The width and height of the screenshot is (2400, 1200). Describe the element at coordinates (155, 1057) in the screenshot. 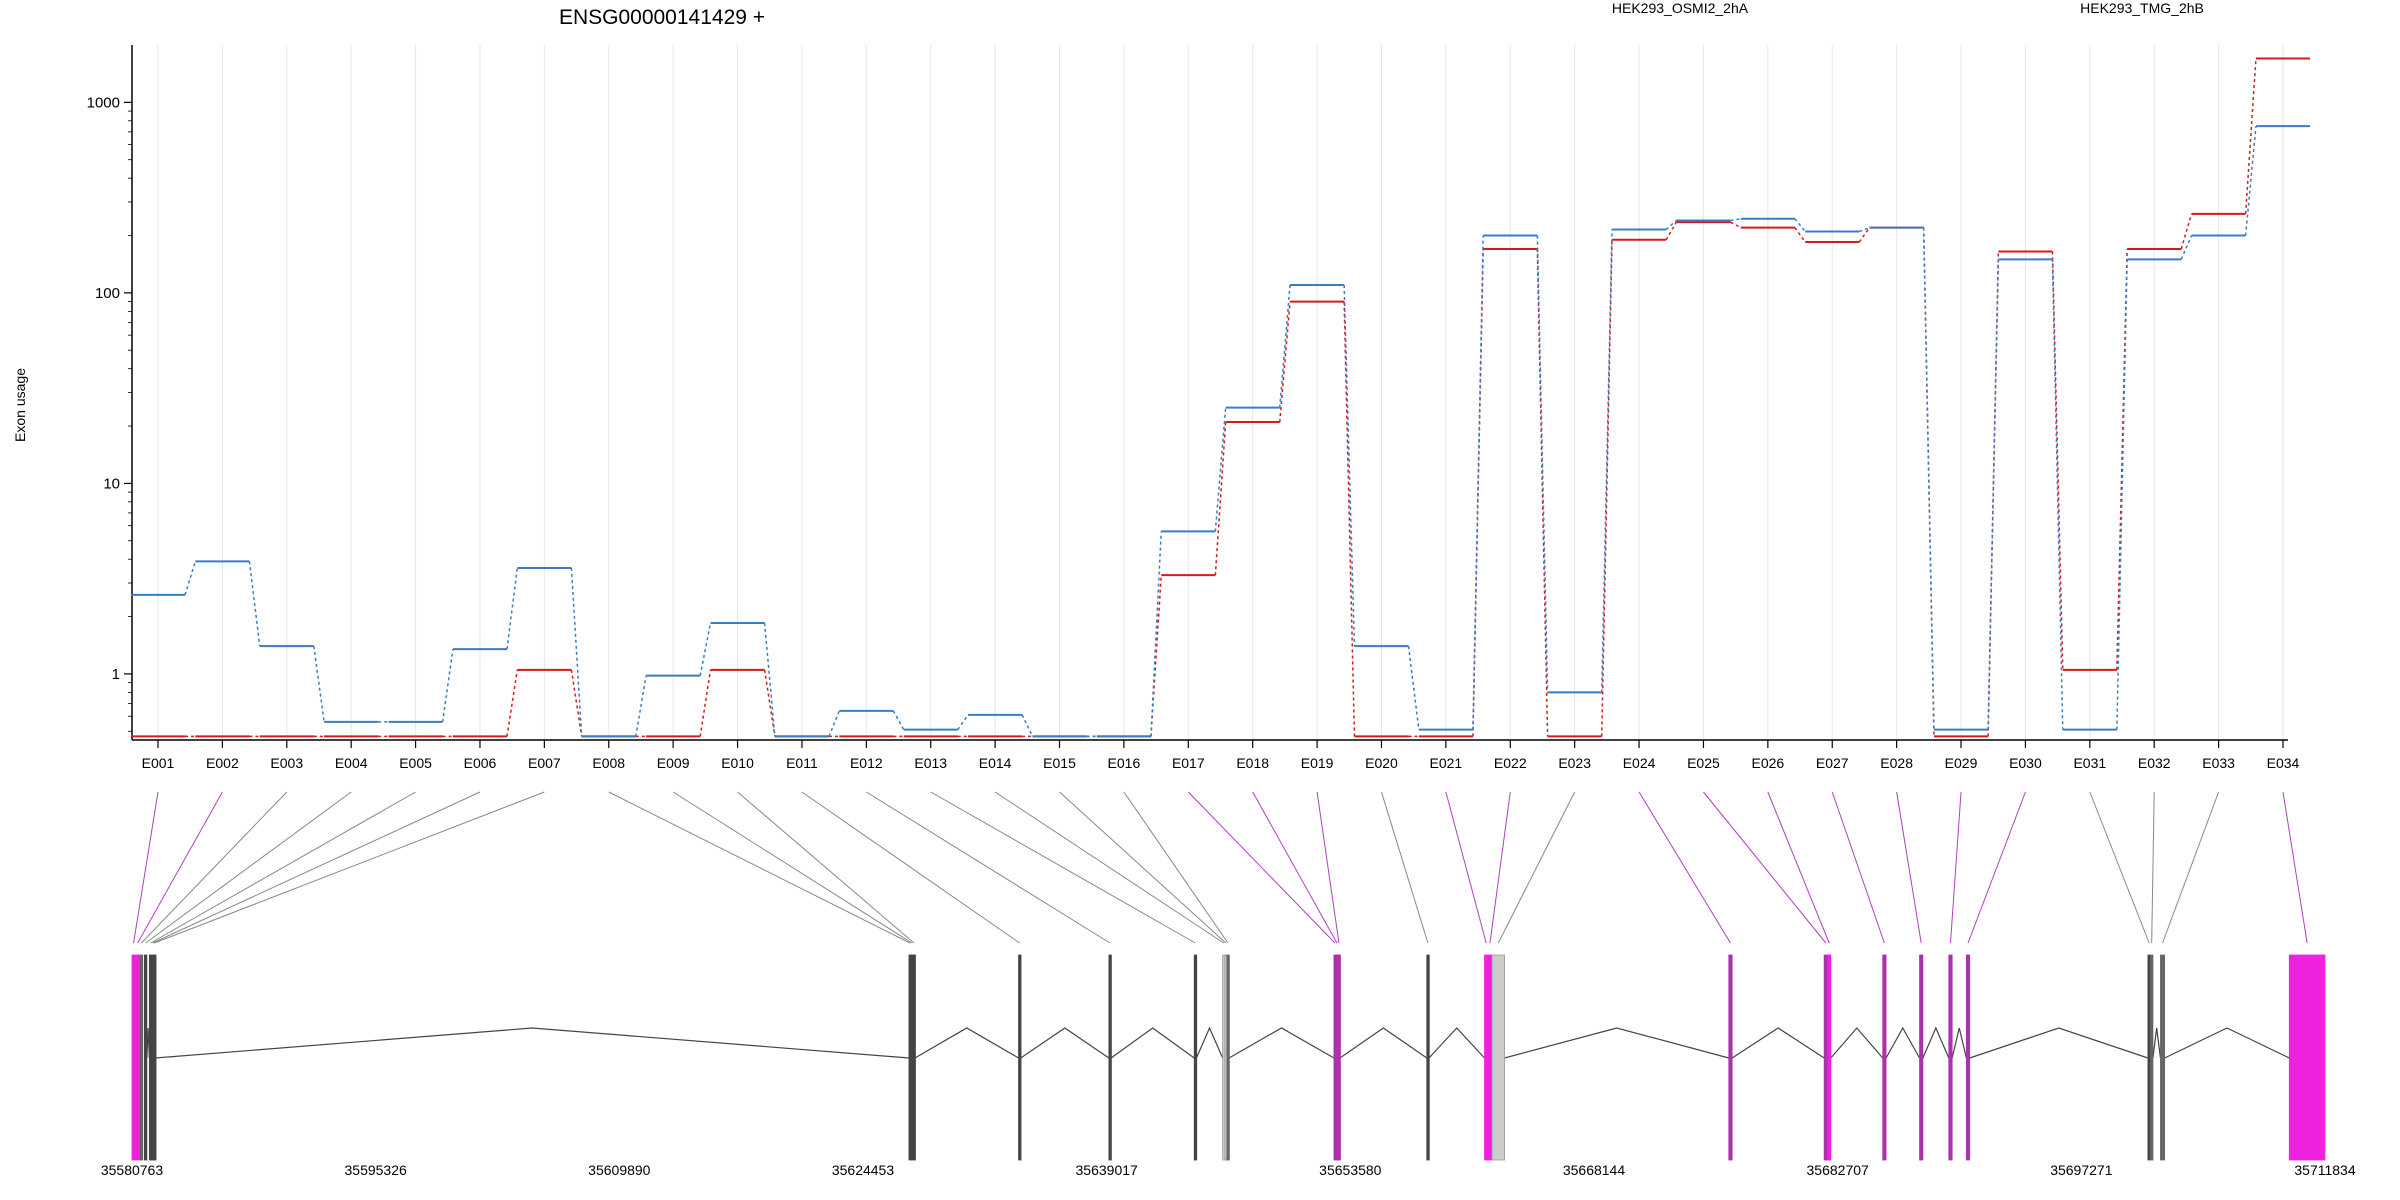

I see `exon-E007` at that location.